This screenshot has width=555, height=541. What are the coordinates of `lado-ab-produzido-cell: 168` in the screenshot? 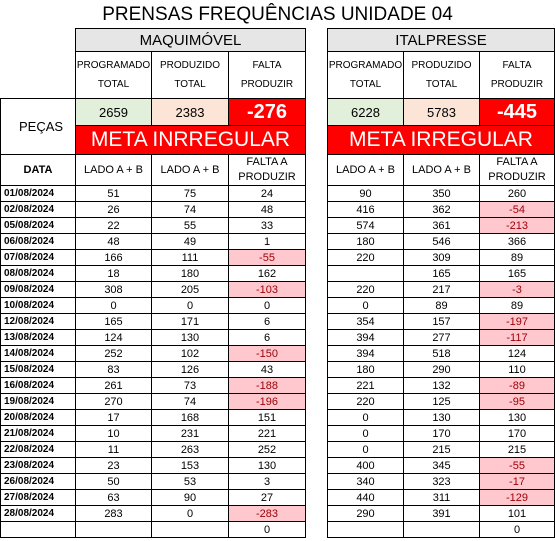 It's located at (190, 417).